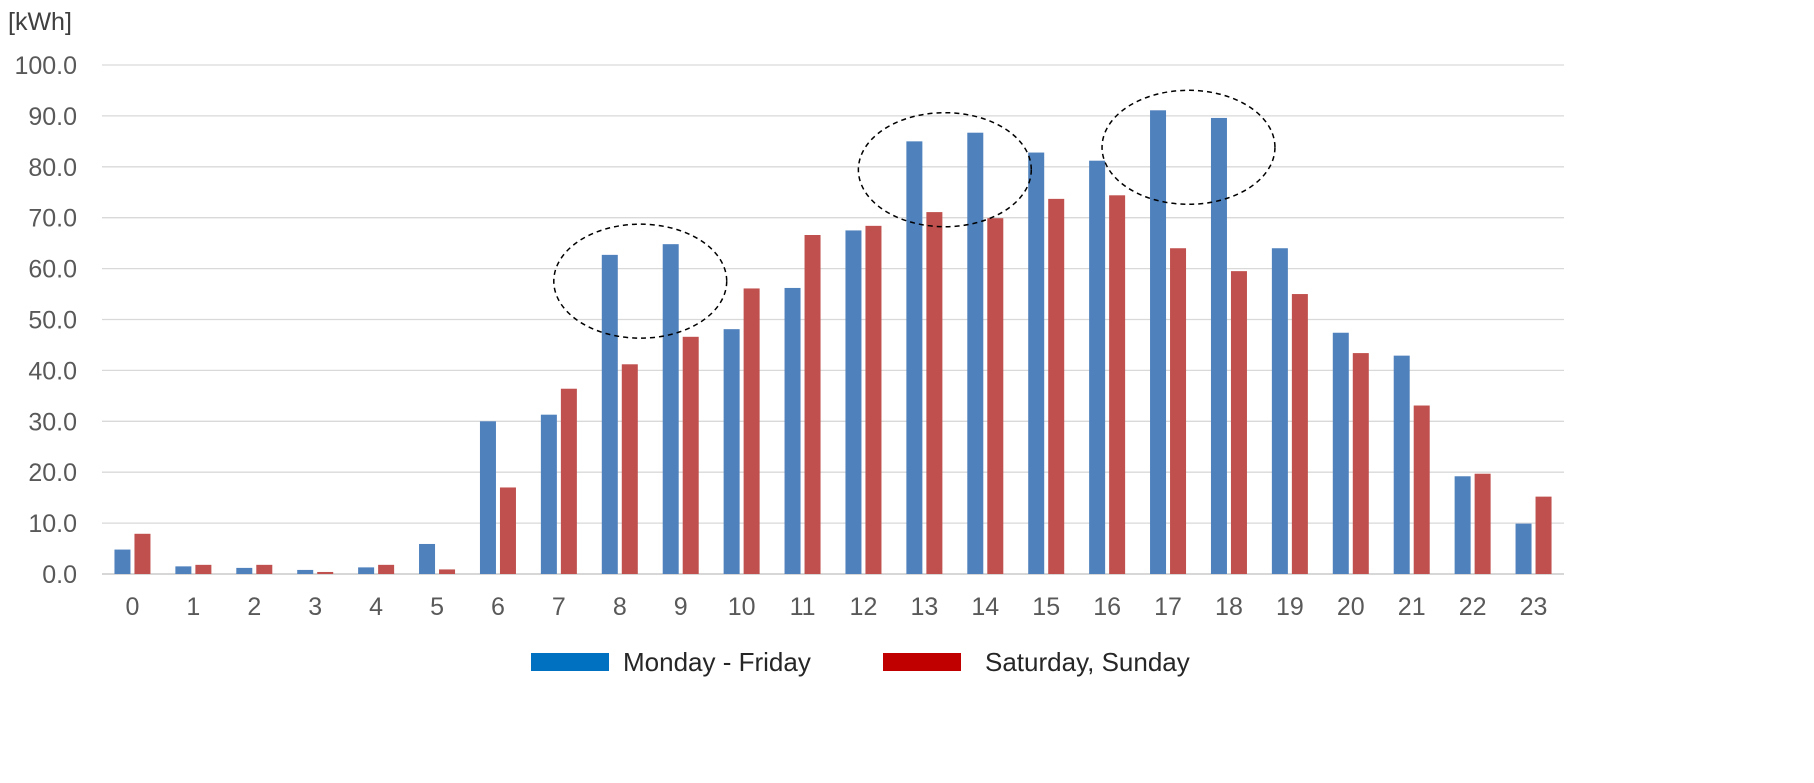 This screenshot has height=783, width=1814. What do you see at coordinates (59, 575) in the screenshot?
I see `y-tick-label: 0.0` at bounding box center [59, 575].